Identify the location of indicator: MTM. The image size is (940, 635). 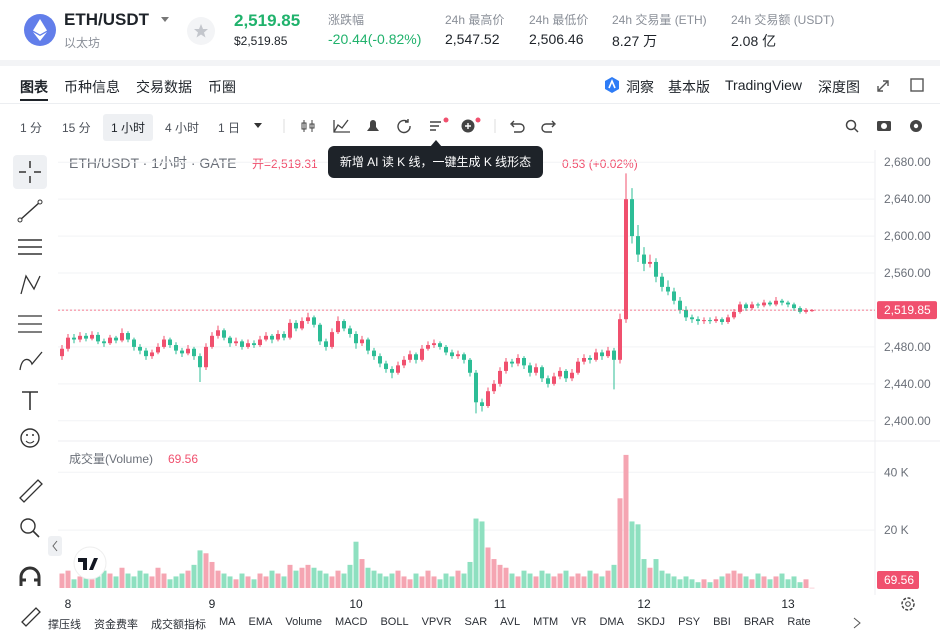
(546, 622).